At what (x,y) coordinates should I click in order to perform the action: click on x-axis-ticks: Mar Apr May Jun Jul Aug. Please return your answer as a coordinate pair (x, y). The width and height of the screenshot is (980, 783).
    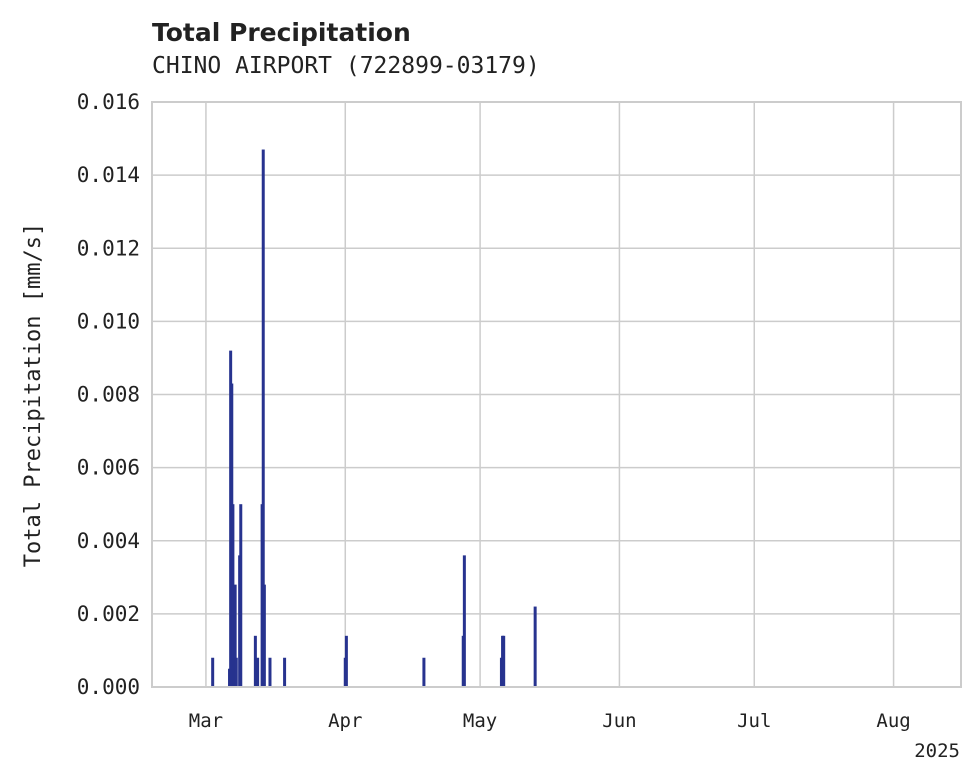
    Looking at the image, I should click on (550, 721).